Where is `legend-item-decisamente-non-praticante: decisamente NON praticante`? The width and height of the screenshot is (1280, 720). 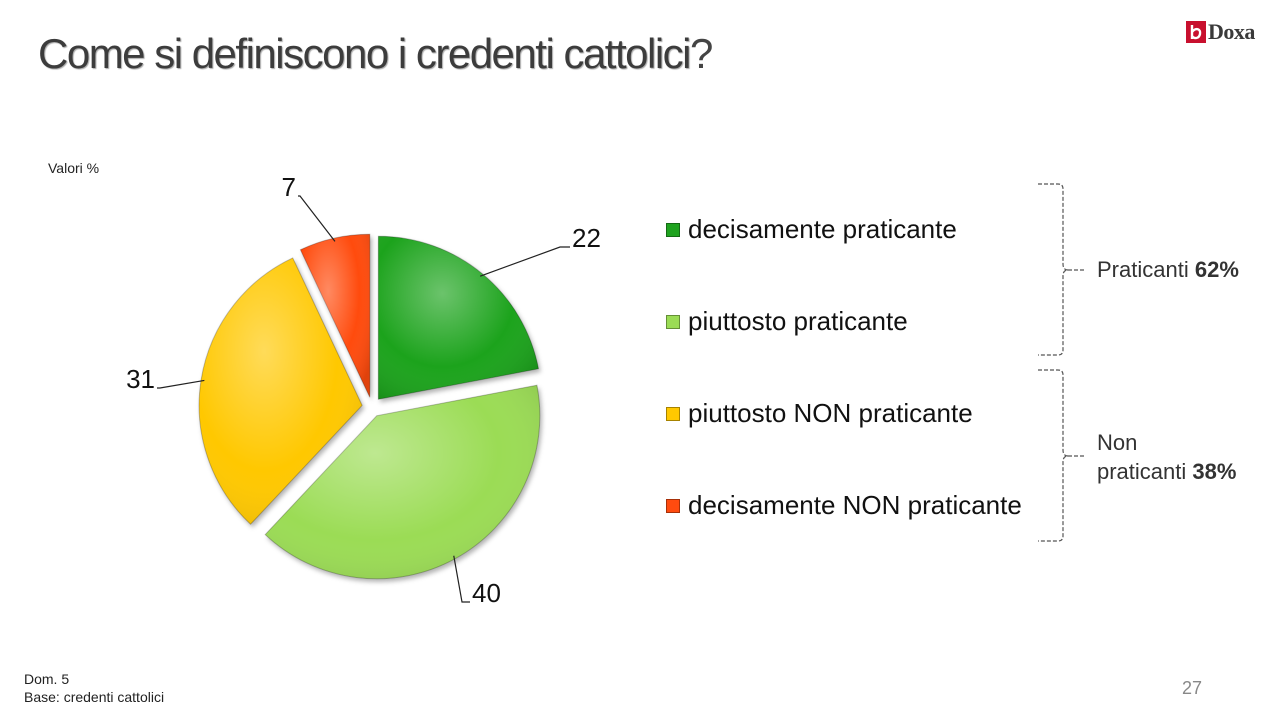 legend-item-decisamente-non-praticante: decisamente NON praticante is located at coordinates (844, 505).